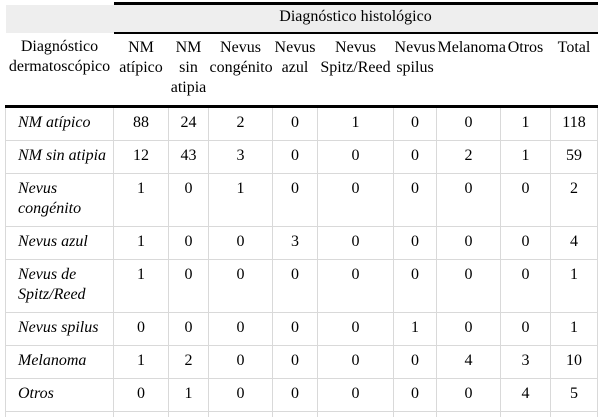 This screenshot has height=417, width=602. I want to click on cell-value: 118, so click(574, 123).